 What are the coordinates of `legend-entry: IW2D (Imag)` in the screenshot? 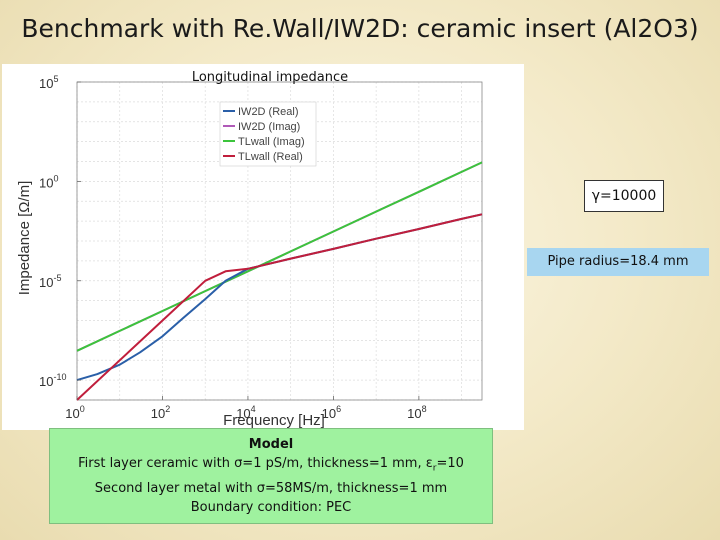 It's located at (269, 127).